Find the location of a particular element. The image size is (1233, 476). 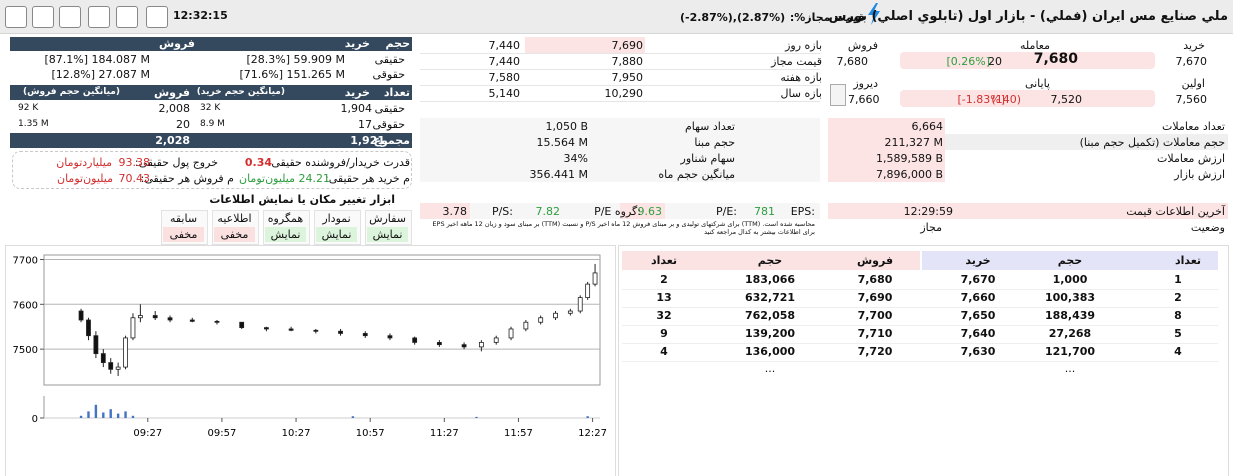

rows: 7,670 is located at coordinates (978, 279).